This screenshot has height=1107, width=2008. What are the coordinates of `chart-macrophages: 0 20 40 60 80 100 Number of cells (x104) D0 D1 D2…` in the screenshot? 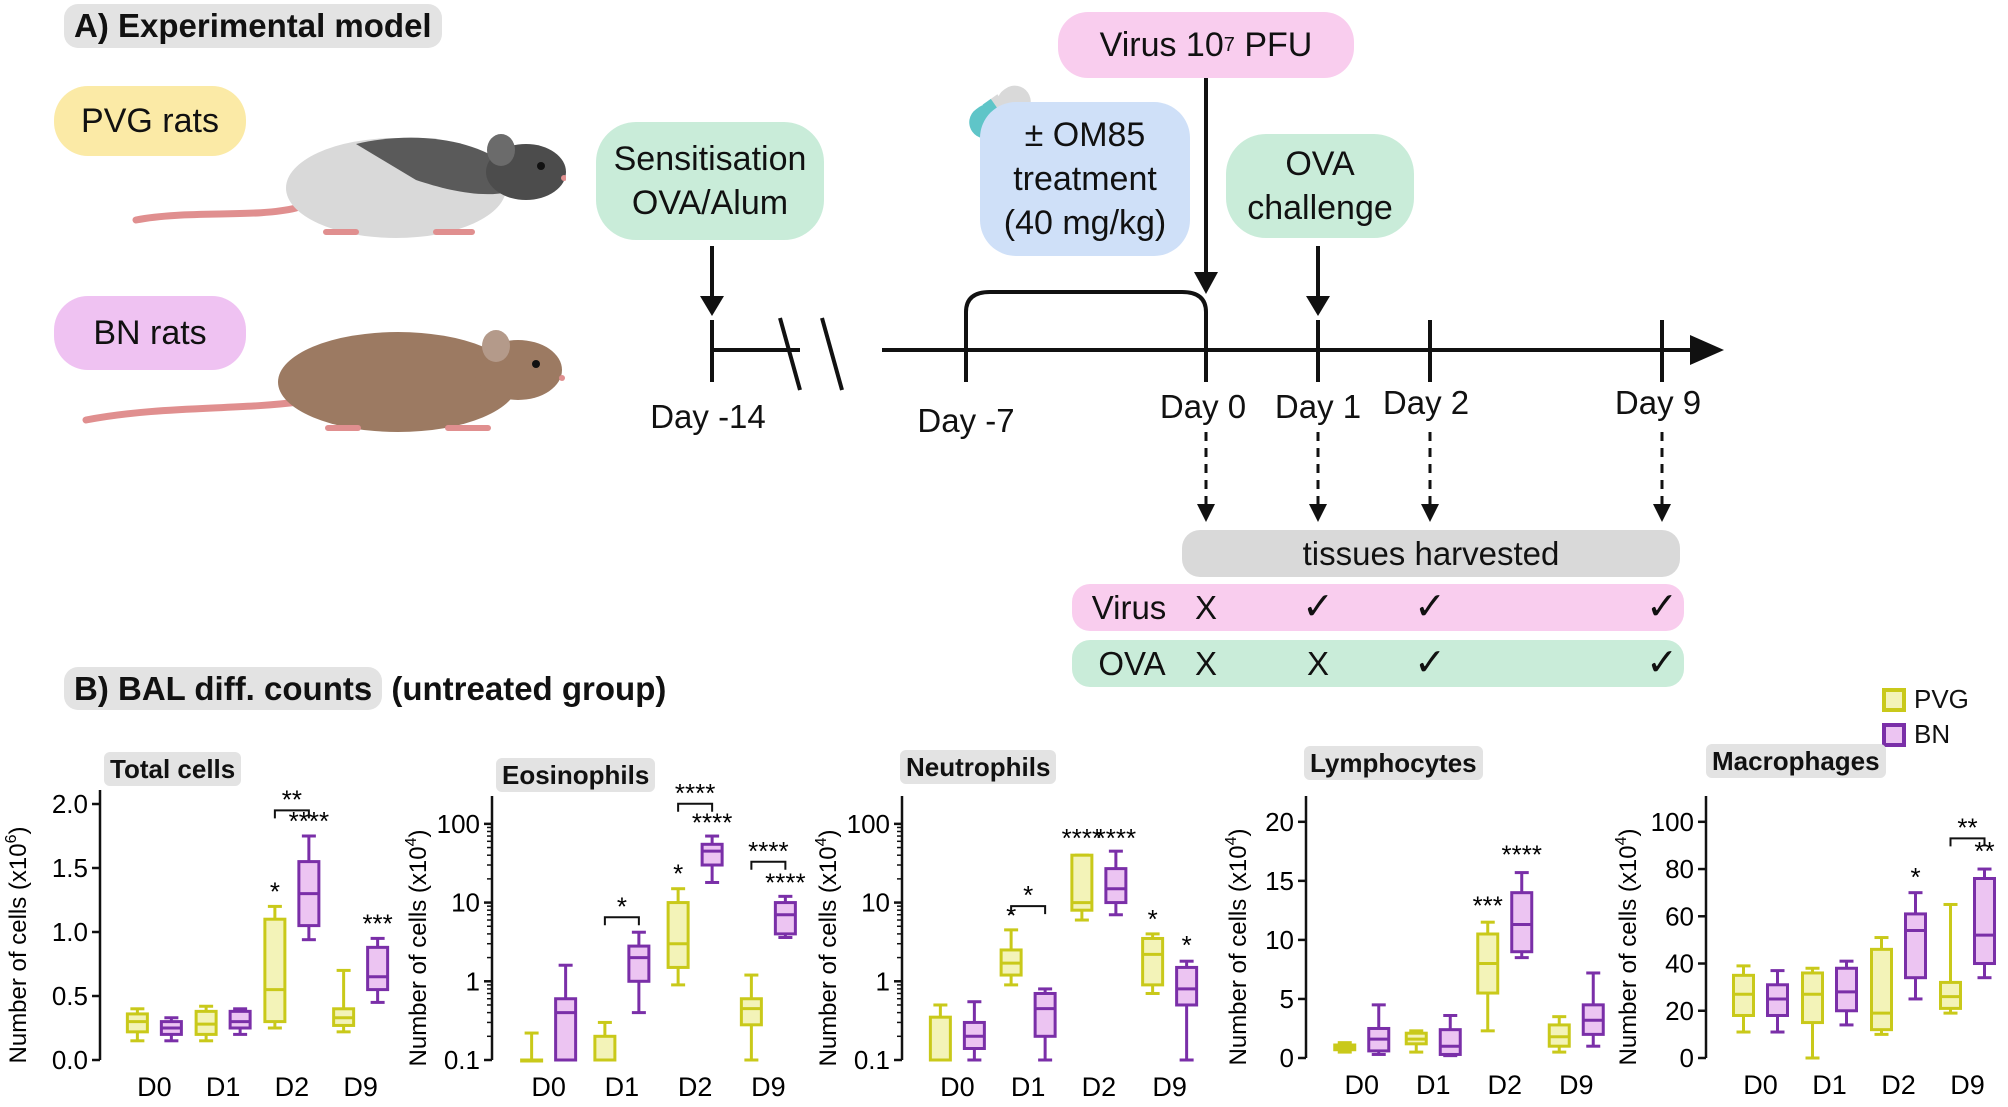 It's located at (1804, 948).